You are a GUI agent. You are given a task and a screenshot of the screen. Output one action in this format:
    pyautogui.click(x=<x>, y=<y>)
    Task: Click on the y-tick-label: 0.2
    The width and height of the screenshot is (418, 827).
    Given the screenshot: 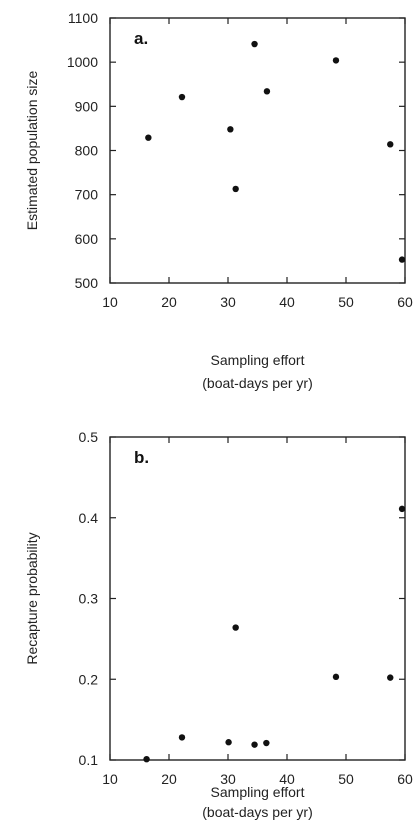 What is the action you would take?
    pyautogui.click(x=89, y=679)
    